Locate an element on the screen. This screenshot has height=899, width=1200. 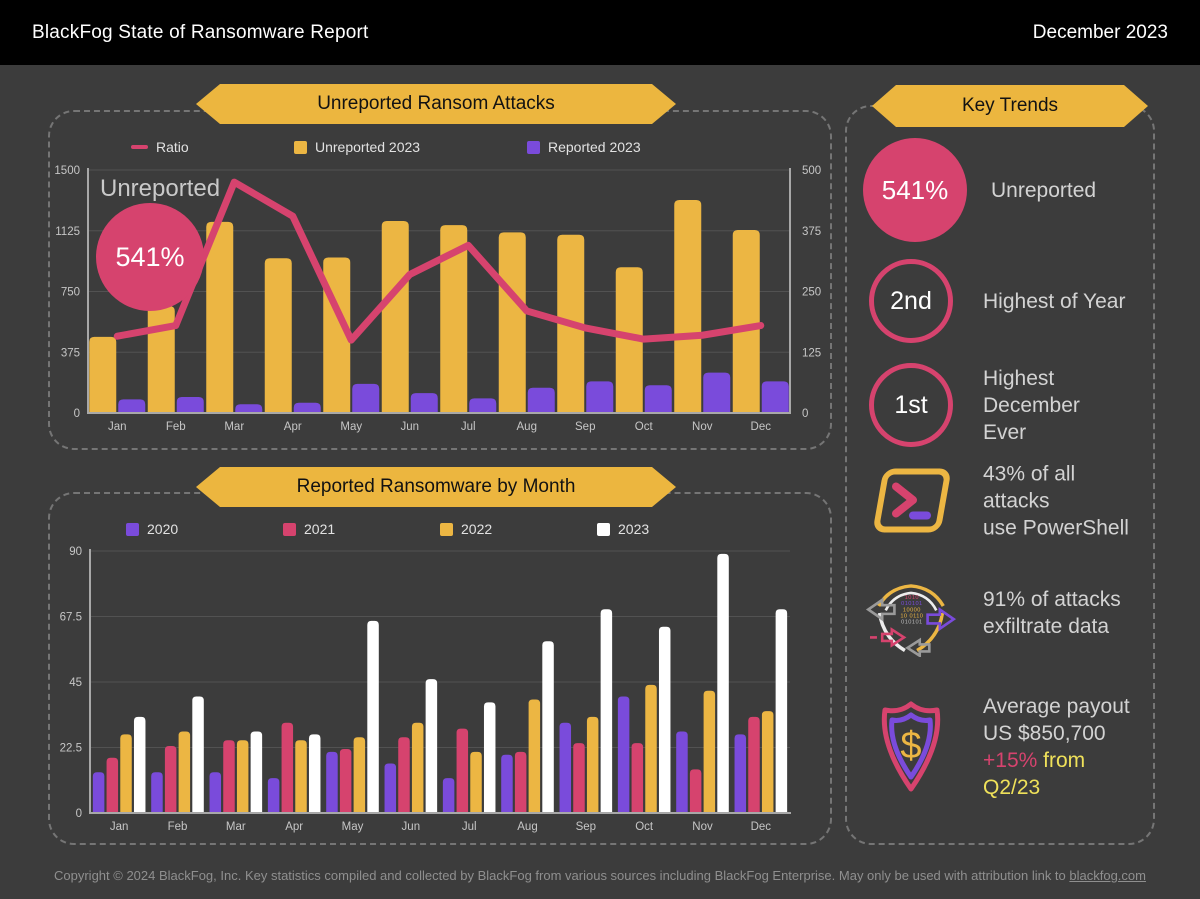
payout-delta: +15% is located at coordinates (1010, 760).